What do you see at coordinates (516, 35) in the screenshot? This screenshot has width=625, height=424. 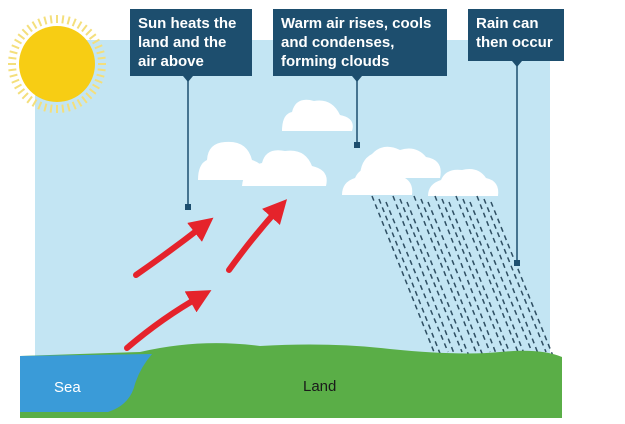 I see `rain-callout: Rain can then occur` at bounding box center [516, 35].